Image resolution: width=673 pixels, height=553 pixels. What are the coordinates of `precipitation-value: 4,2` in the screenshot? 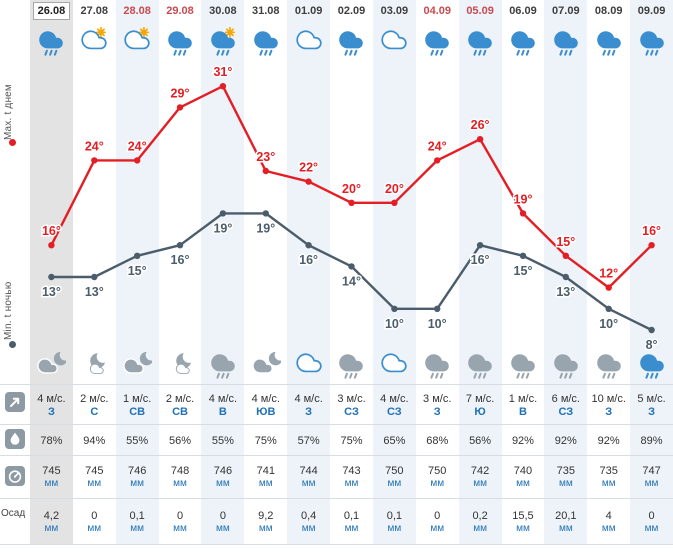 It's located at (51, 516).